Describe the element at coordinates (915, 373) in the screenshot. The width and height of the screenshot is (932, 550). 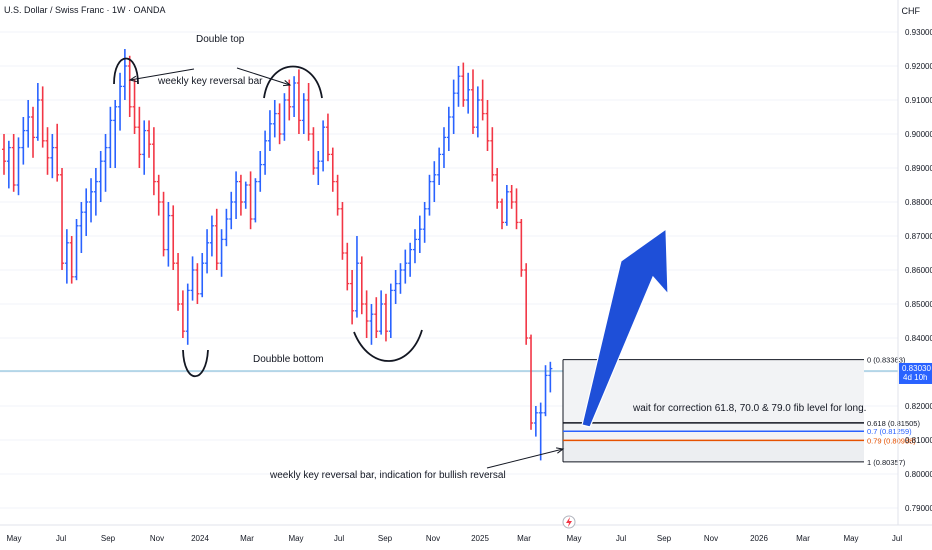
I see `last-price-tag-bg` at that location.